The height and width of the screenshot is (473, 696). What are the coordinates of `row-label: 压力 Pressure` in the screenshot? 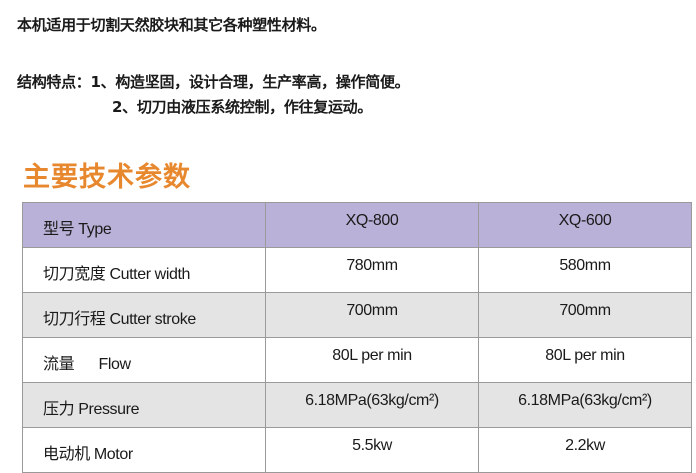 It's located at (144, 405).